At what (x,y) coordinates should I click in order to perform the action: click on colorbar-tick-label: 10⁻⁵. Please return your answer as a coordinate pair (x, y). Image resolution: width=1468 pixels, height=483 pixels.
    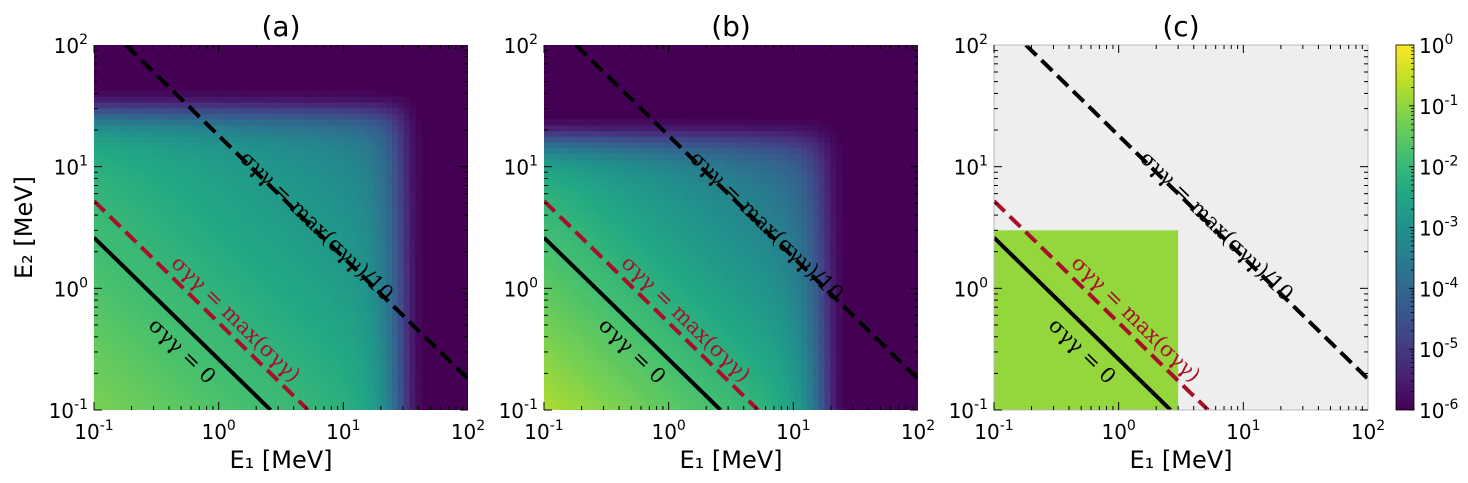
    Looking at the image, I should click on (1438, 349).